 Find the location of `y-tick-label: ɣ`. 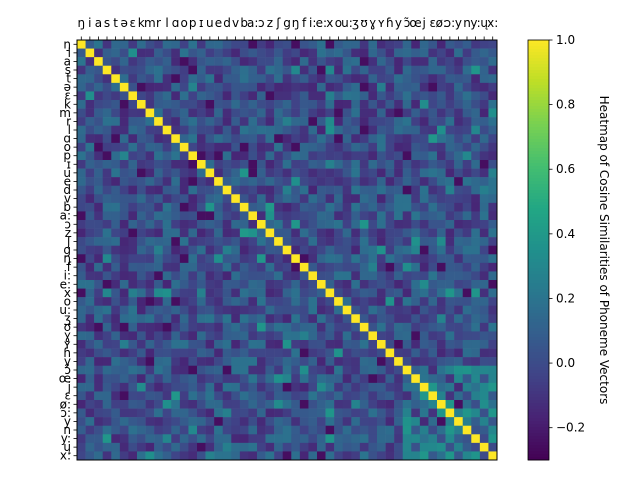

y-tick-label: ɣ is located at coordinates (67, 336).